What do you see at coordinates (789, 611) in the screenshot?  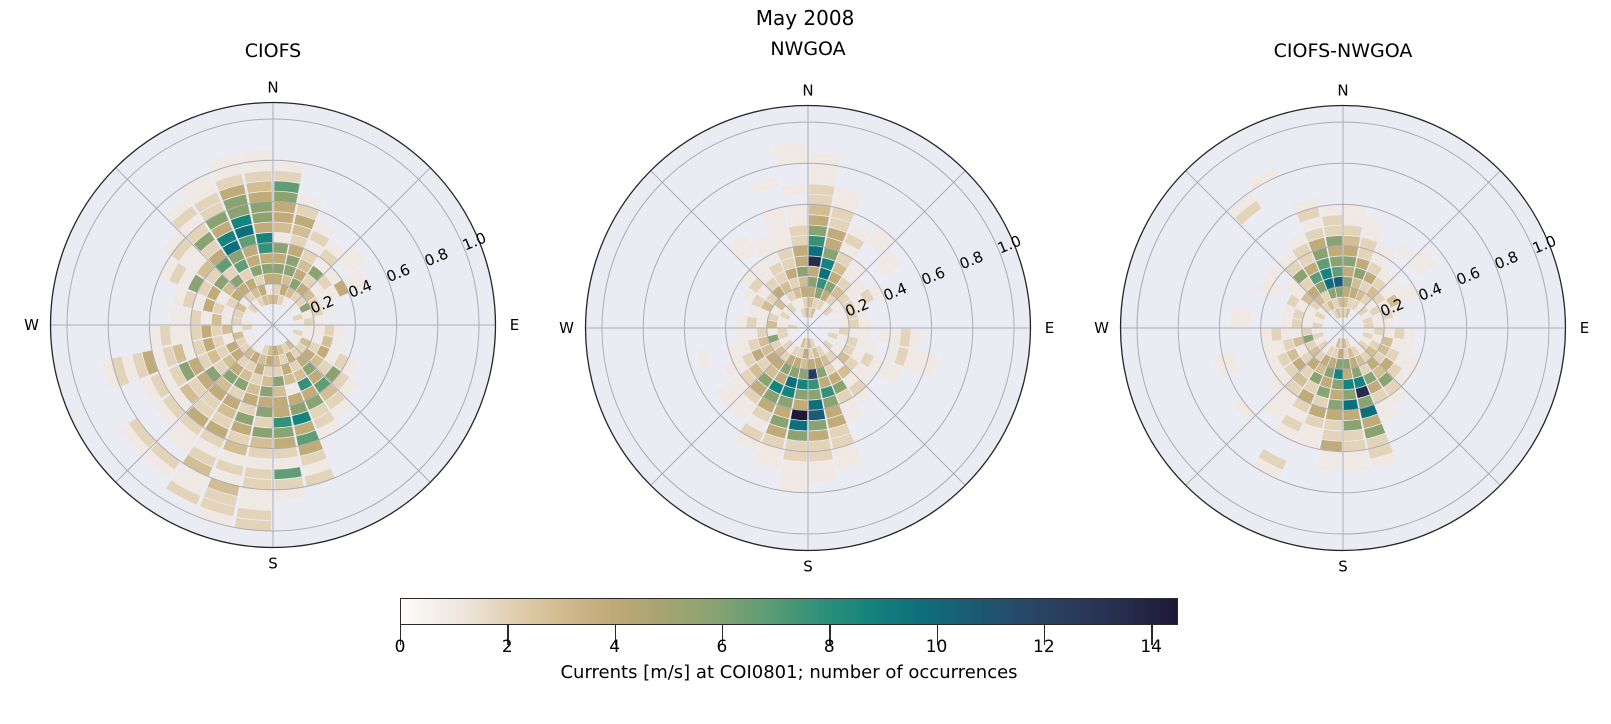 I see `colorbar-gradient` at bounding box center [789, 611].